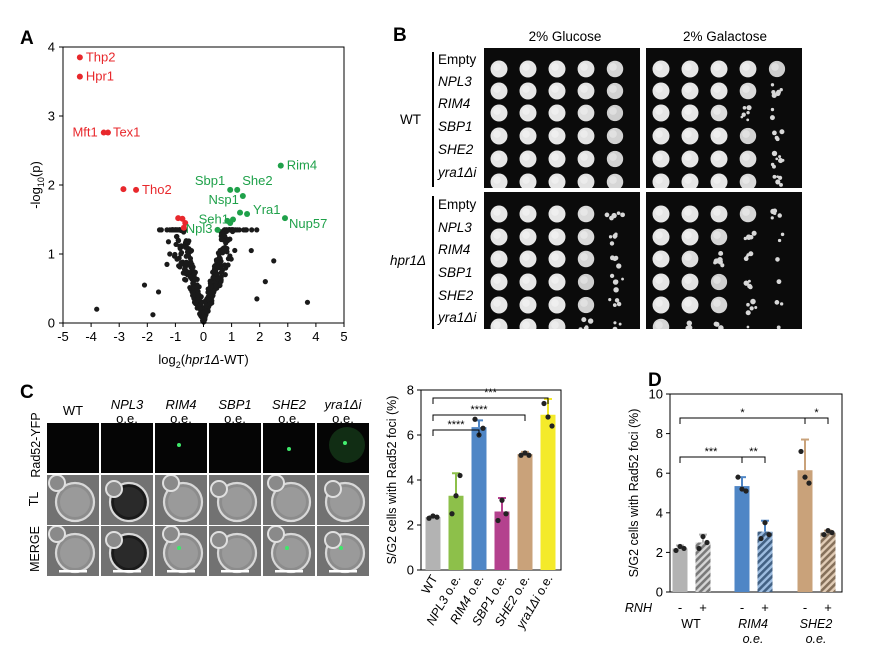 This screenshot has width=890, height=664. What do you see at coordinates (179, 548) in the screenshot?
I see `merge-focus` at bounding box center [179, 548].